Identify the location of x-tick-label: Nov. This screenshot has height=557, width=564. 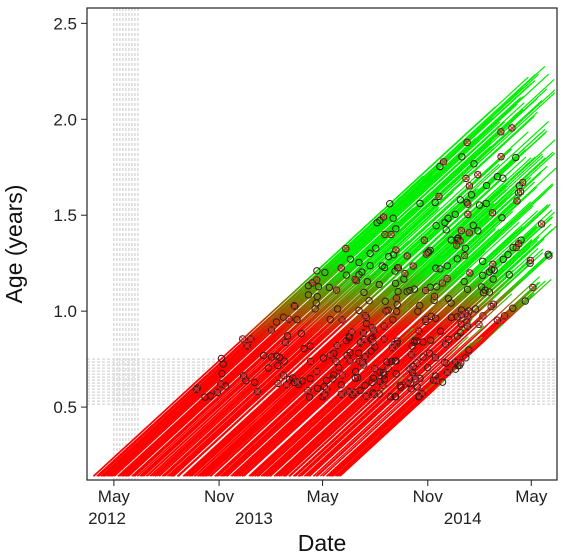
(219, 496).